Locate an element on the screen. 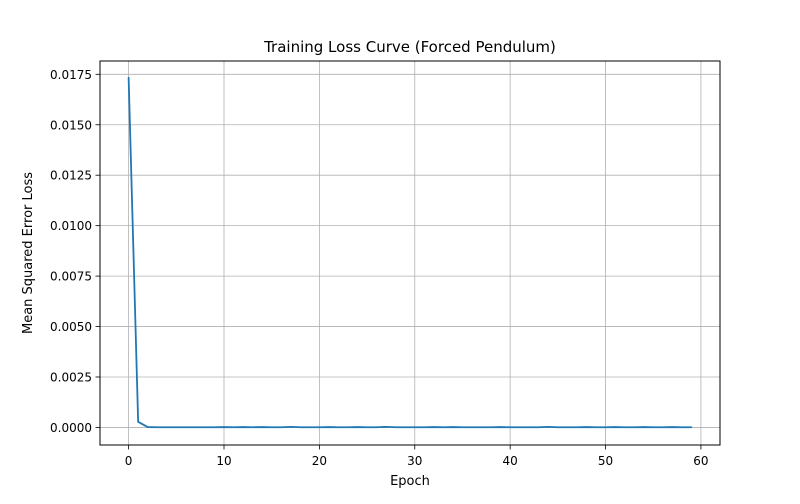  x-tick-label: 40 is located at coordinates (510, 461).